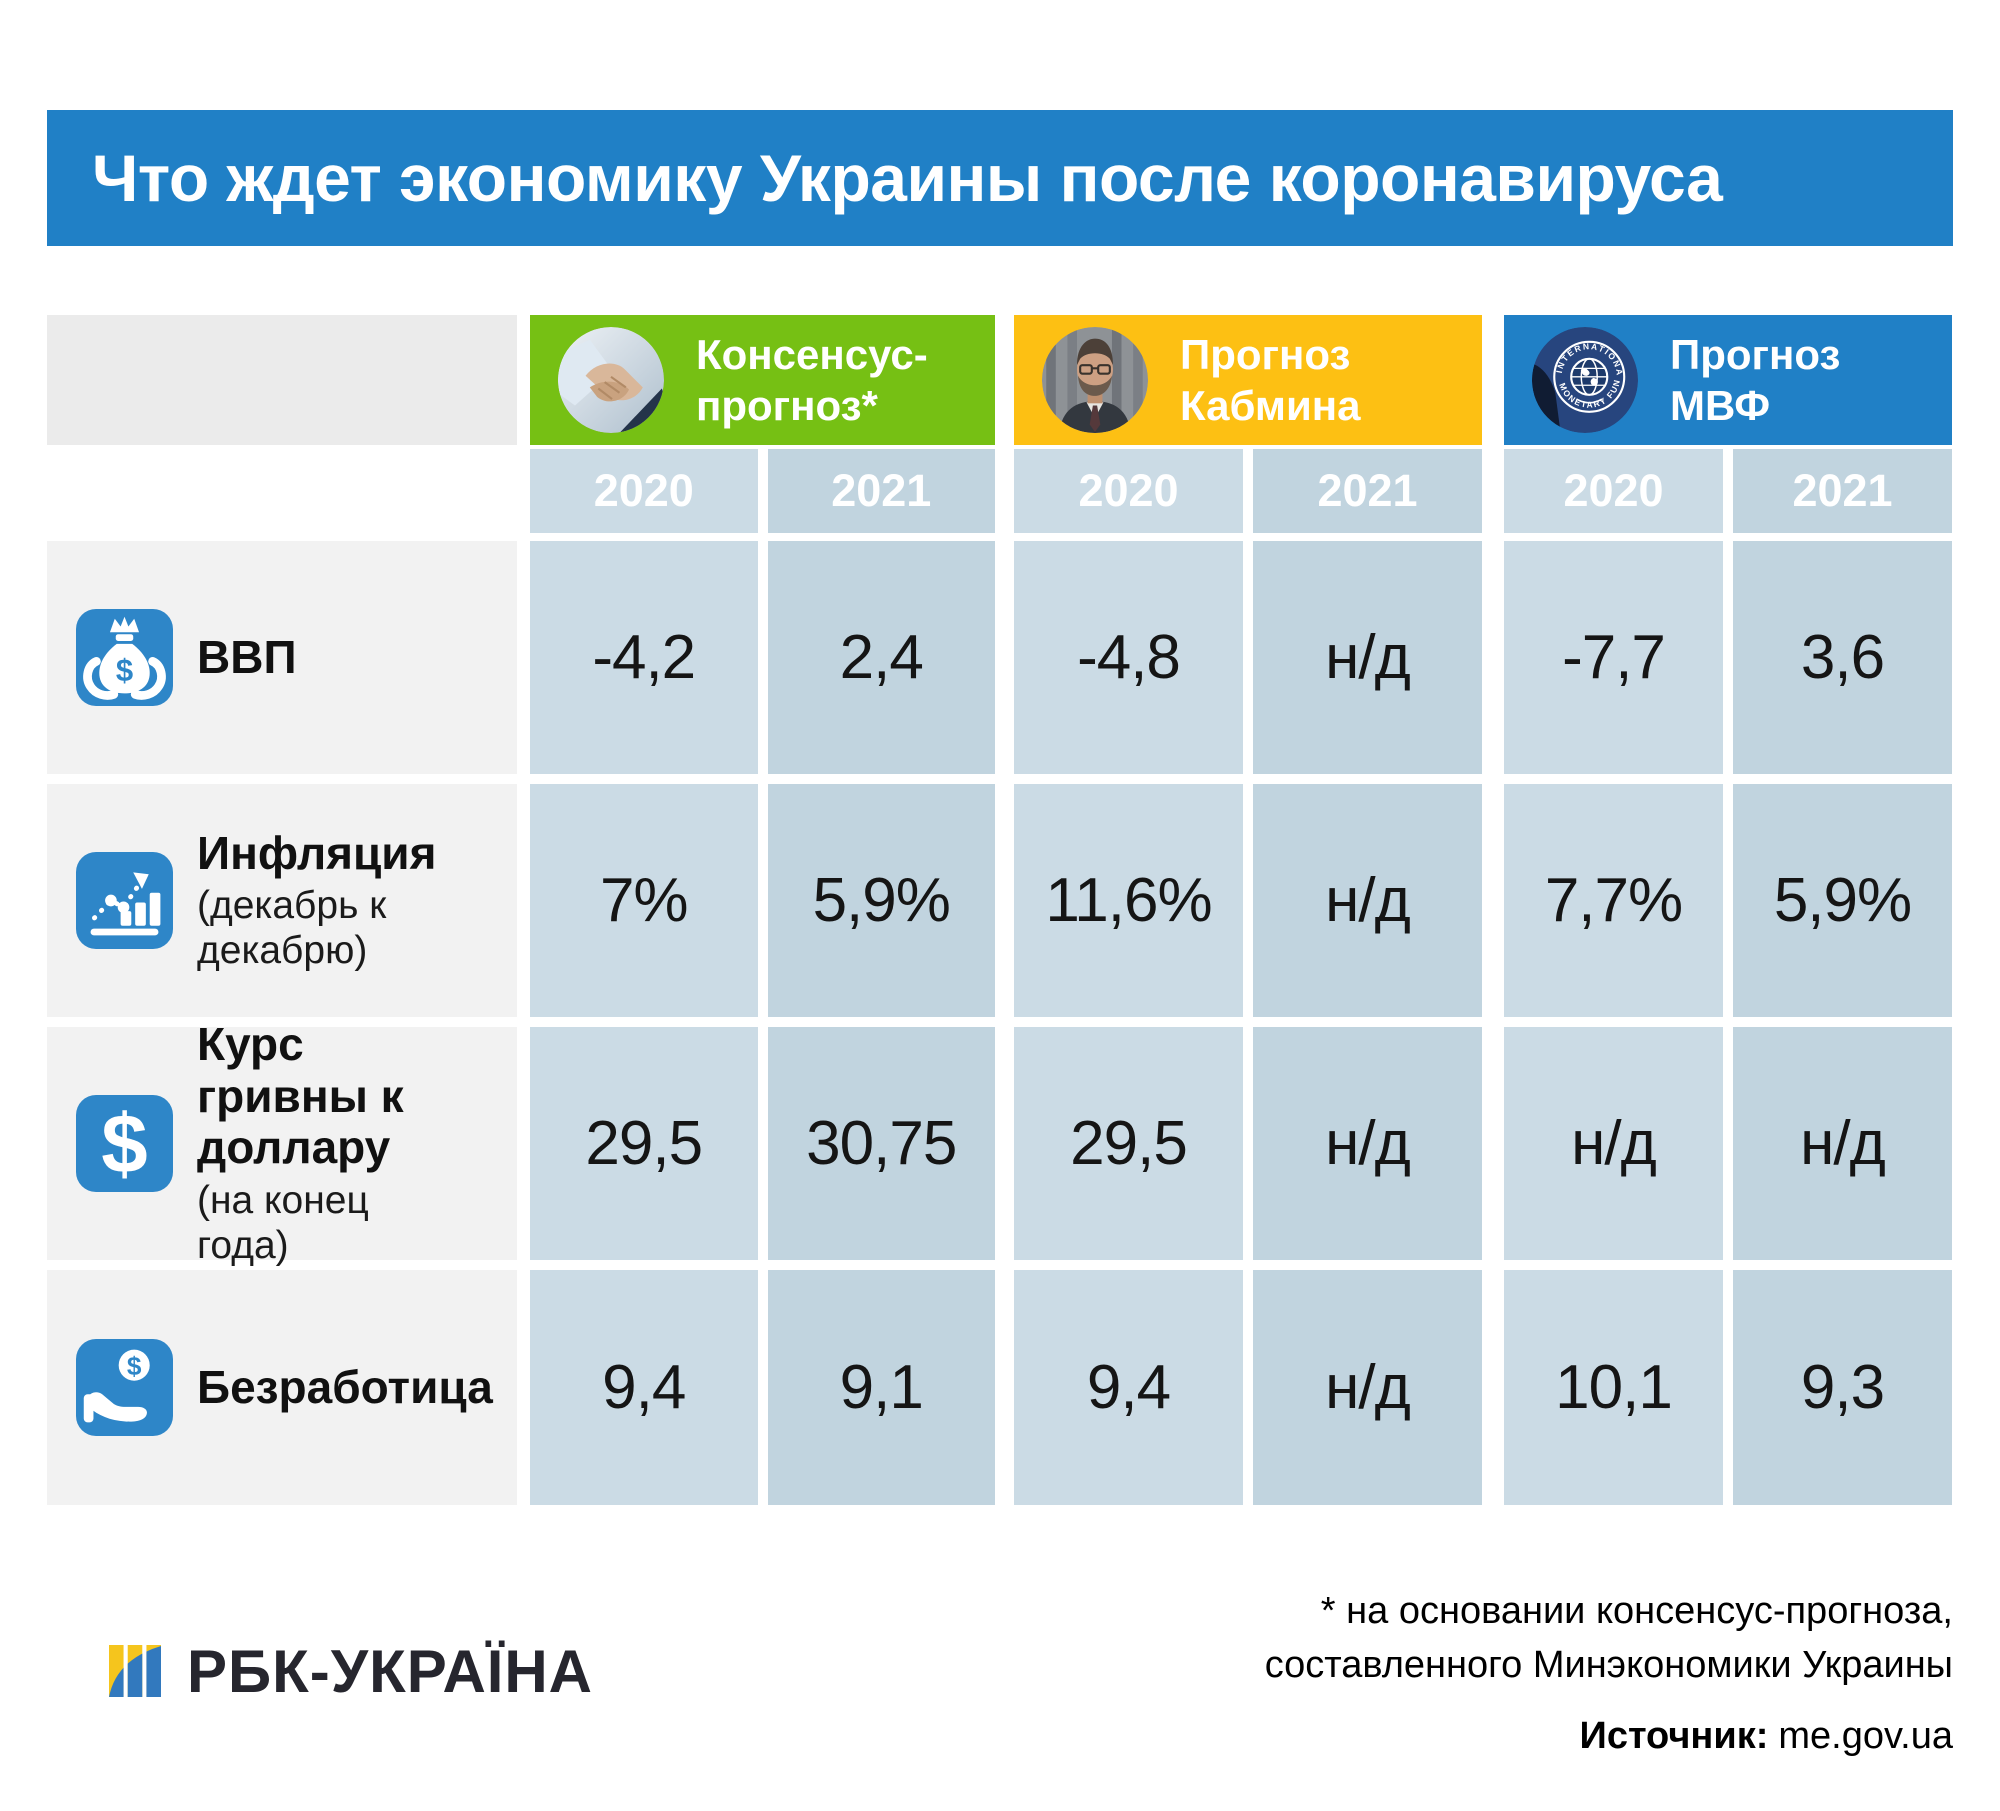  Describe the element at coordinates (124, 1387) in the screenshot. I see `hand-coin-icon: $` at that location.